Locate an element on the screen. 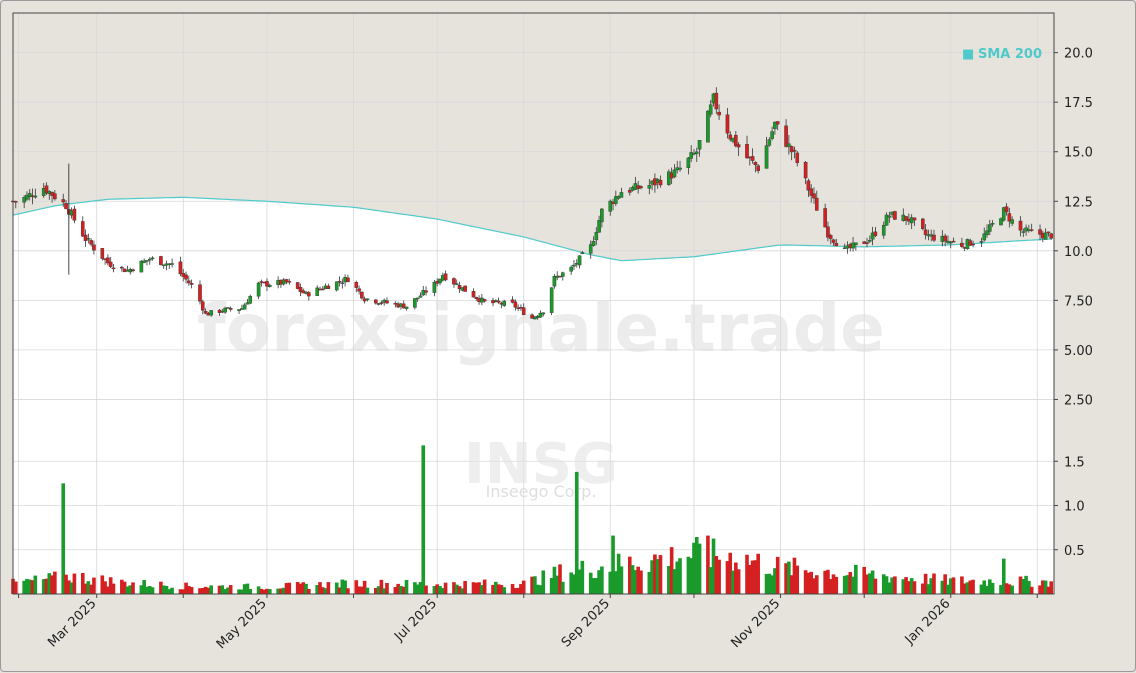 The height and width of the screenshot is (673, 1136). watermark-ticker: INSG is located at coordinates (541, 464).